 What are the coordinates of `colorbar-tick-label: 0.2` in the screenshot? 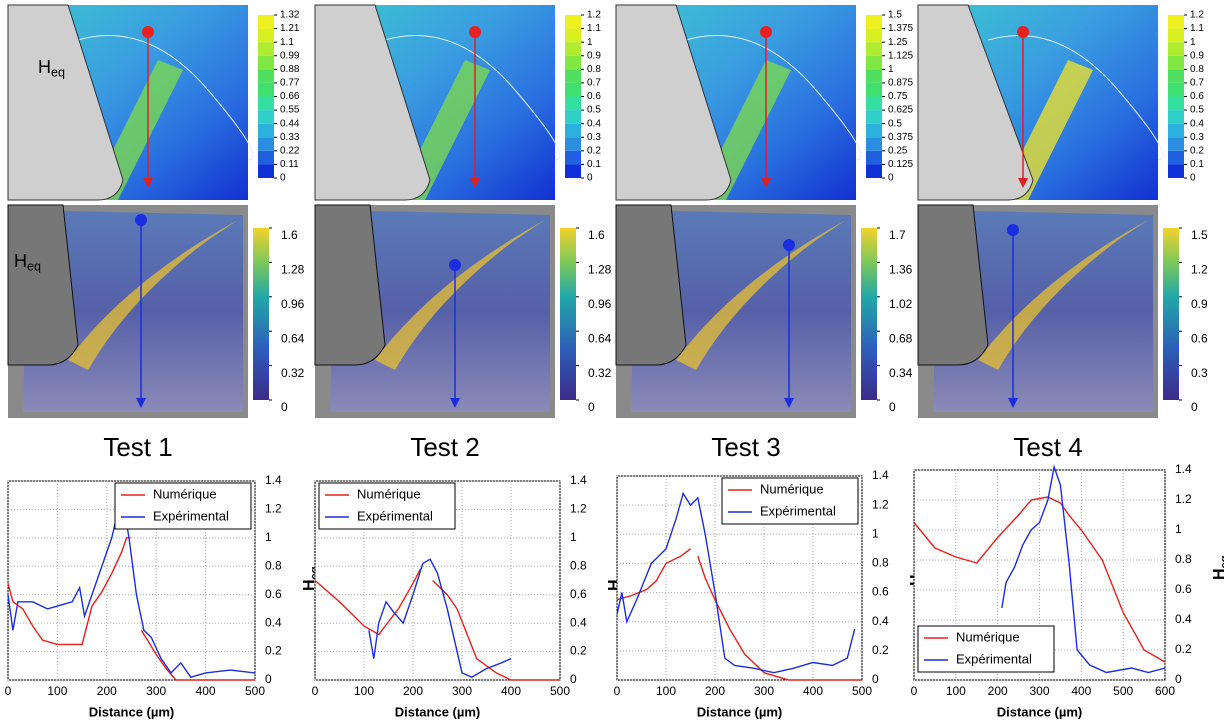 It's located at (594, 150).